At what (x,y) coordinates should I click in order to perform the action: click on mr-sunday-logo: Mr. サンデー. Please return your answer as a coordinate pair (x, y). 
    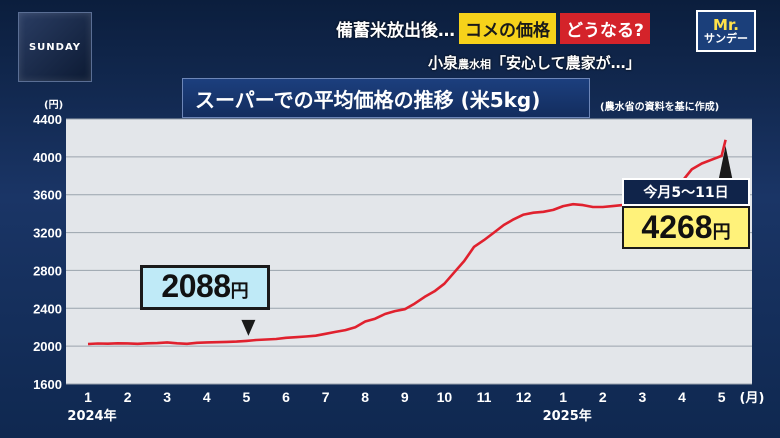
    Looking at the image, I should click on (726, 31).